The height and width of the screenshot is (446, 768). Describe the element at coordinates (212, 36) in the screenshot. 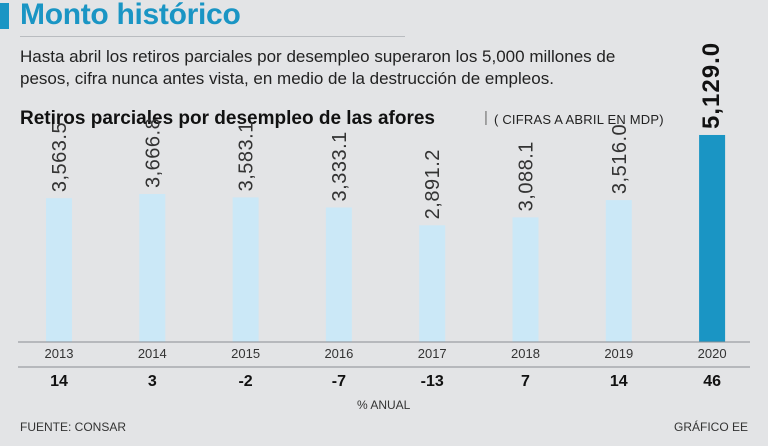

I see `title-divider` at that location.